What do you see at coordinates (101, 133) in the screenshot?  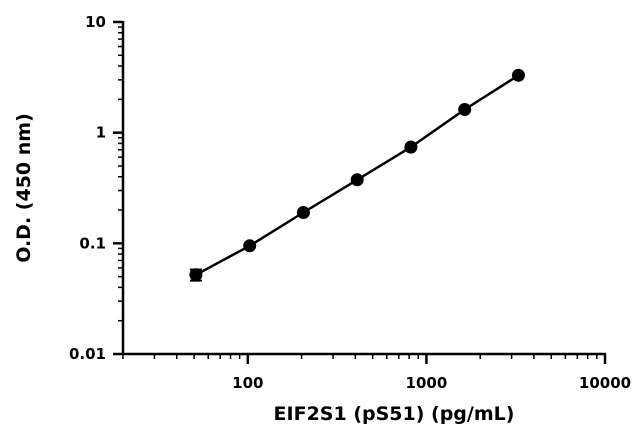 I see `y-tick-label: 1` at bounding box center [101, 133].